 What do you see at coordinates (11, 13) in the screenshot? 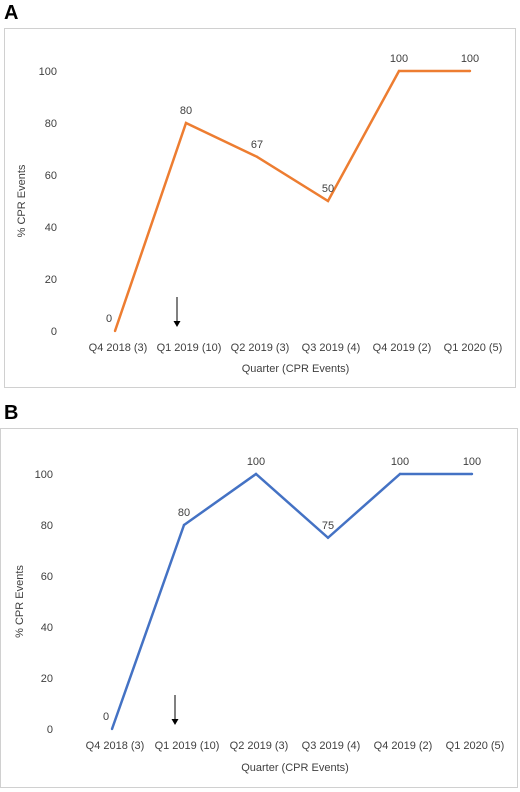
I see `panel-a-letter: A` at bounding box center [11, 13].